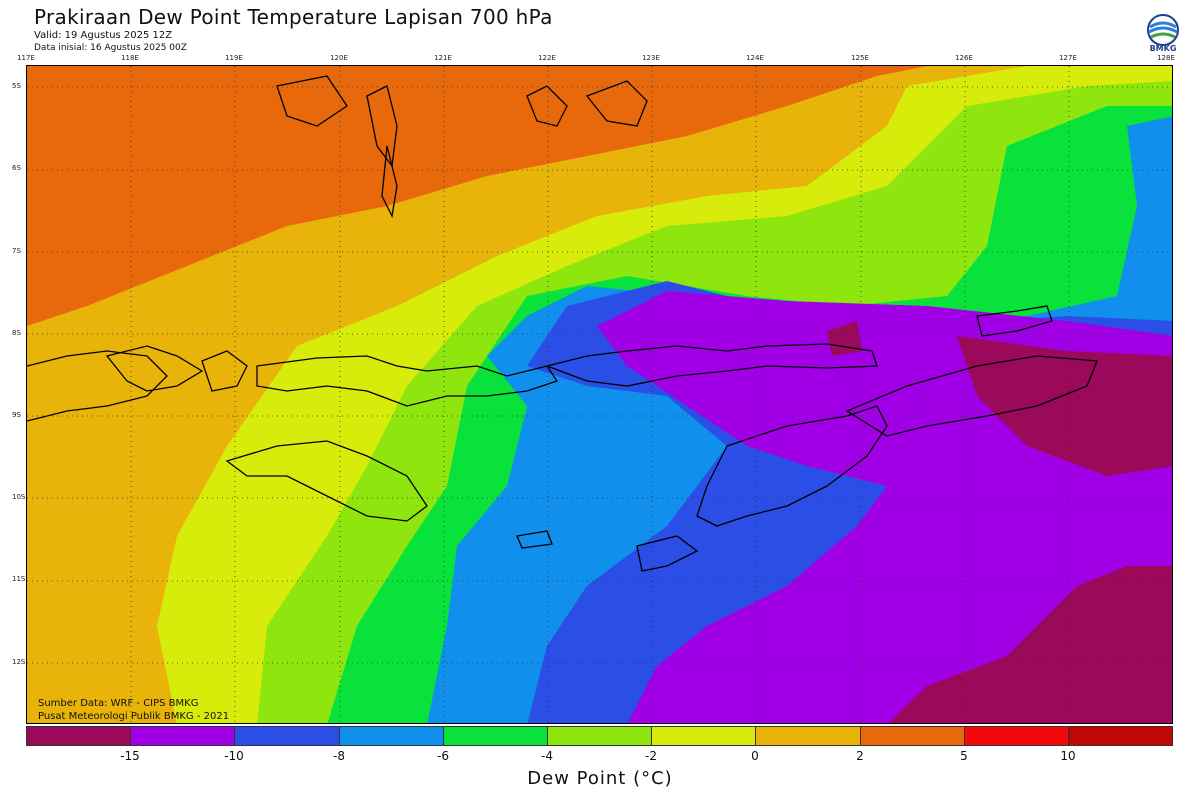 Image resolution: width=1200 pixels, height=800 pixels. I want to click on lon-label: 128E, so click(1166, 58).